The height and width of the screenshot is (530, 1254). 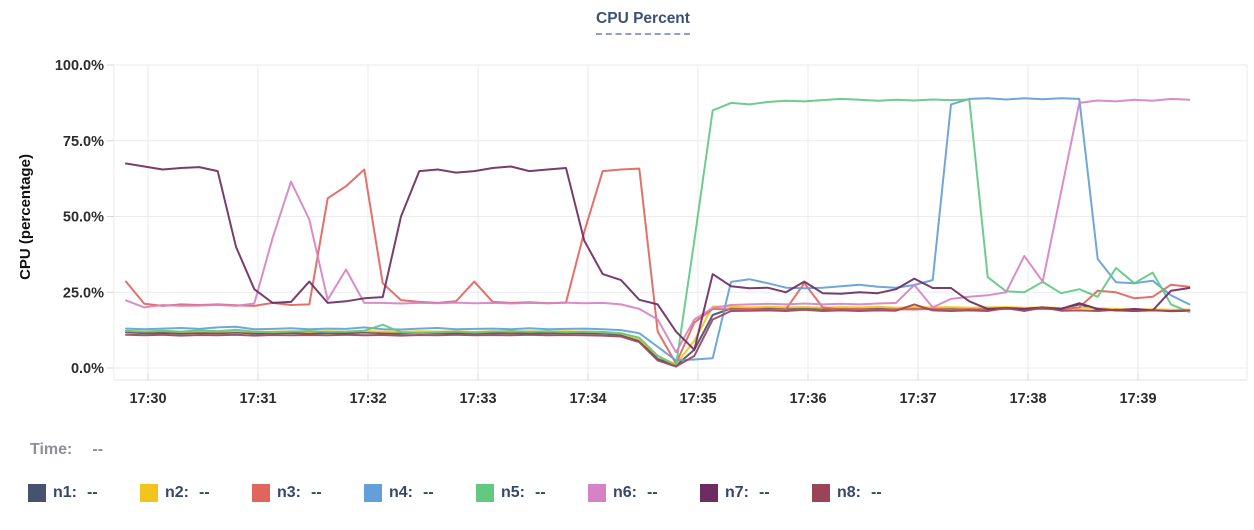 What do you see at coordinates (658, 335) in the screenshot?
I see `series-line-n8` at bounding box center [658, 335].